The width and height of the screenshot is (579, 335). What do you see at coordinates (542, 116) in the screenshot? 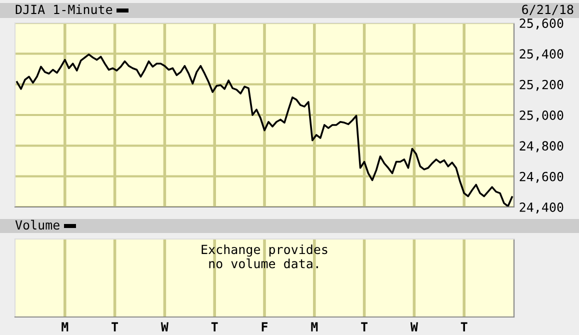
I see `y-tick-label: 25,000` at bounding box center [542, 116].